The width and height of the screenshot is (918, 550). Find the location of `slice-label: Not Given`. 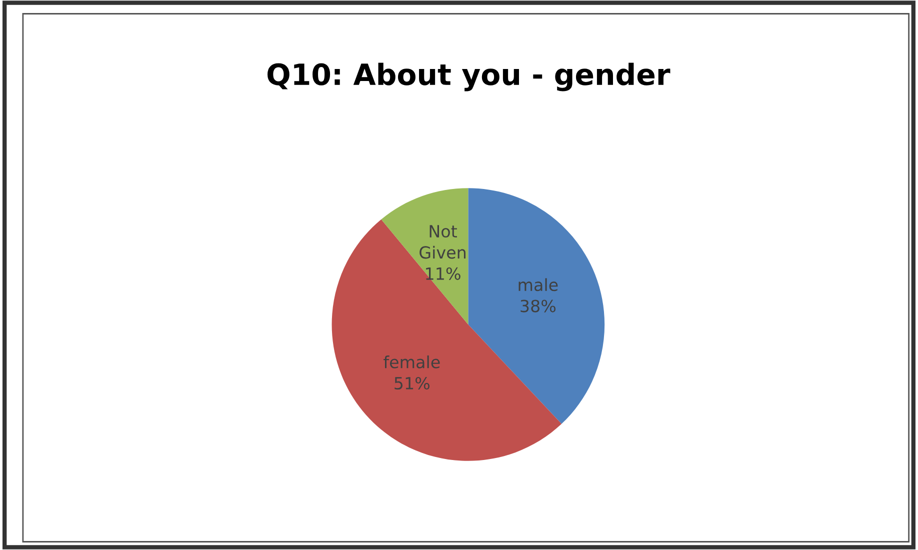

slice-label: Not Given is located at coordinates (443, 242).